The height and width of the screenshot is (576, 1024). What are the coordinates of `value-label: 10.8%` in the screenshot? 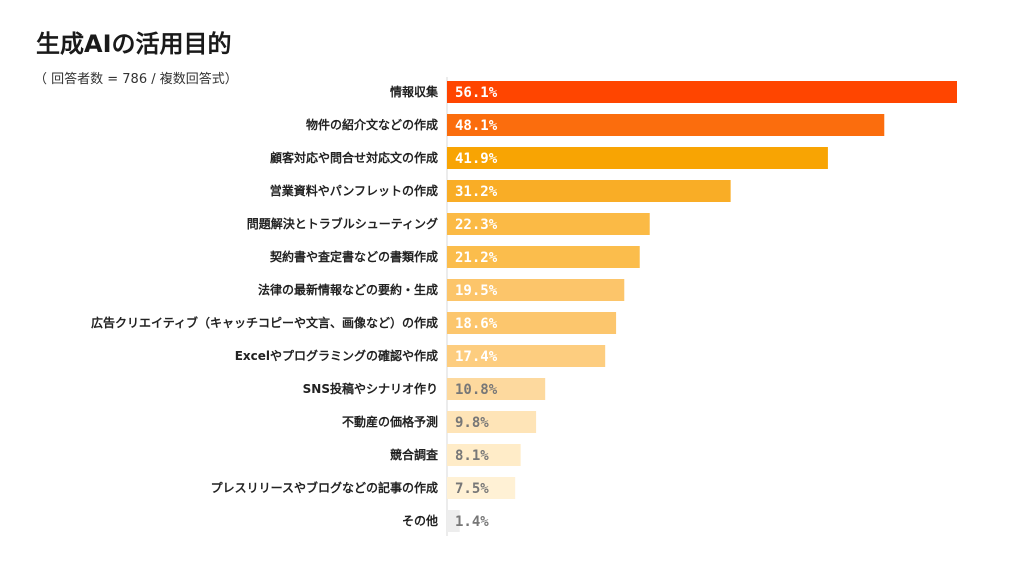 It's located at (476, 390).